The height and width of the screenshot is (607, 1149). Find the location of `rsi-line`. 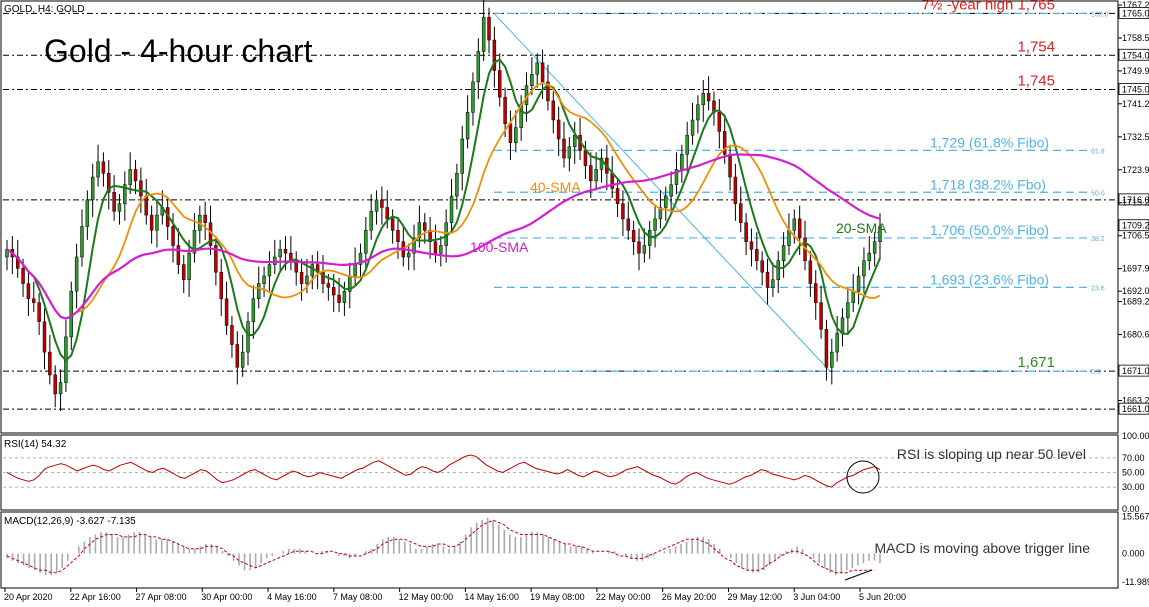

rsi-line is located at coordinates (443, 471).